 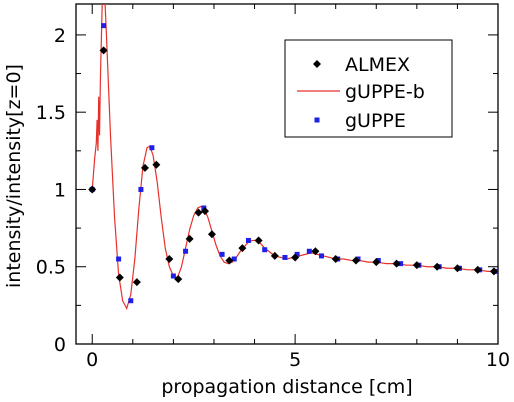 What do you see at coordinates (286, 387) in the screenshot?
I see `x-axis-label: propagation distance [cm]` at bounding box center [286, 387].